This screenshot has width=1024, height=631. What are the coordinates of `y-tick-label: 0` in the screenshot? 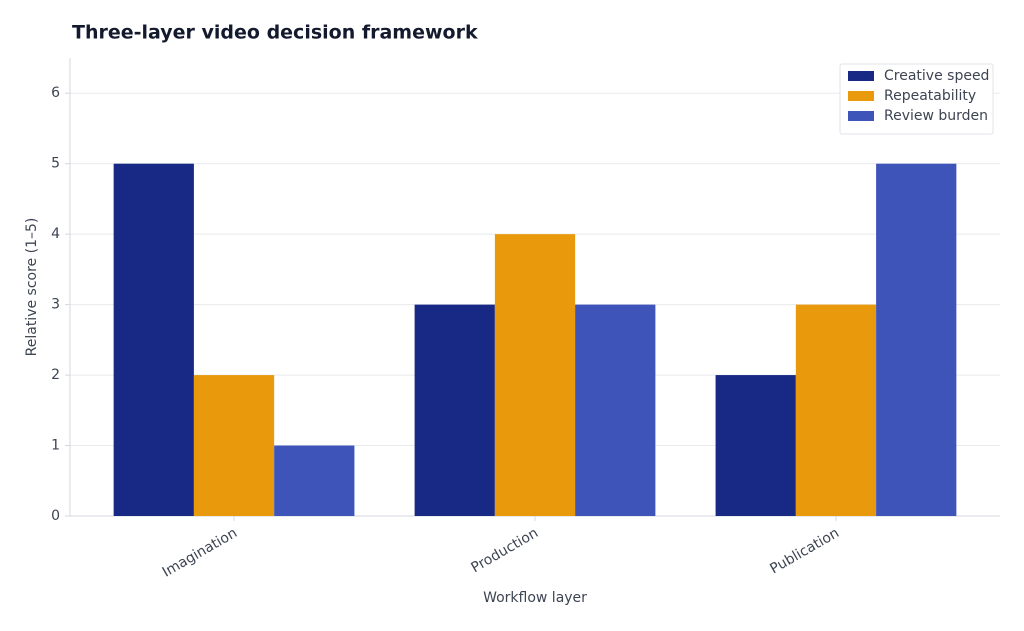 It's located at (55, 516).